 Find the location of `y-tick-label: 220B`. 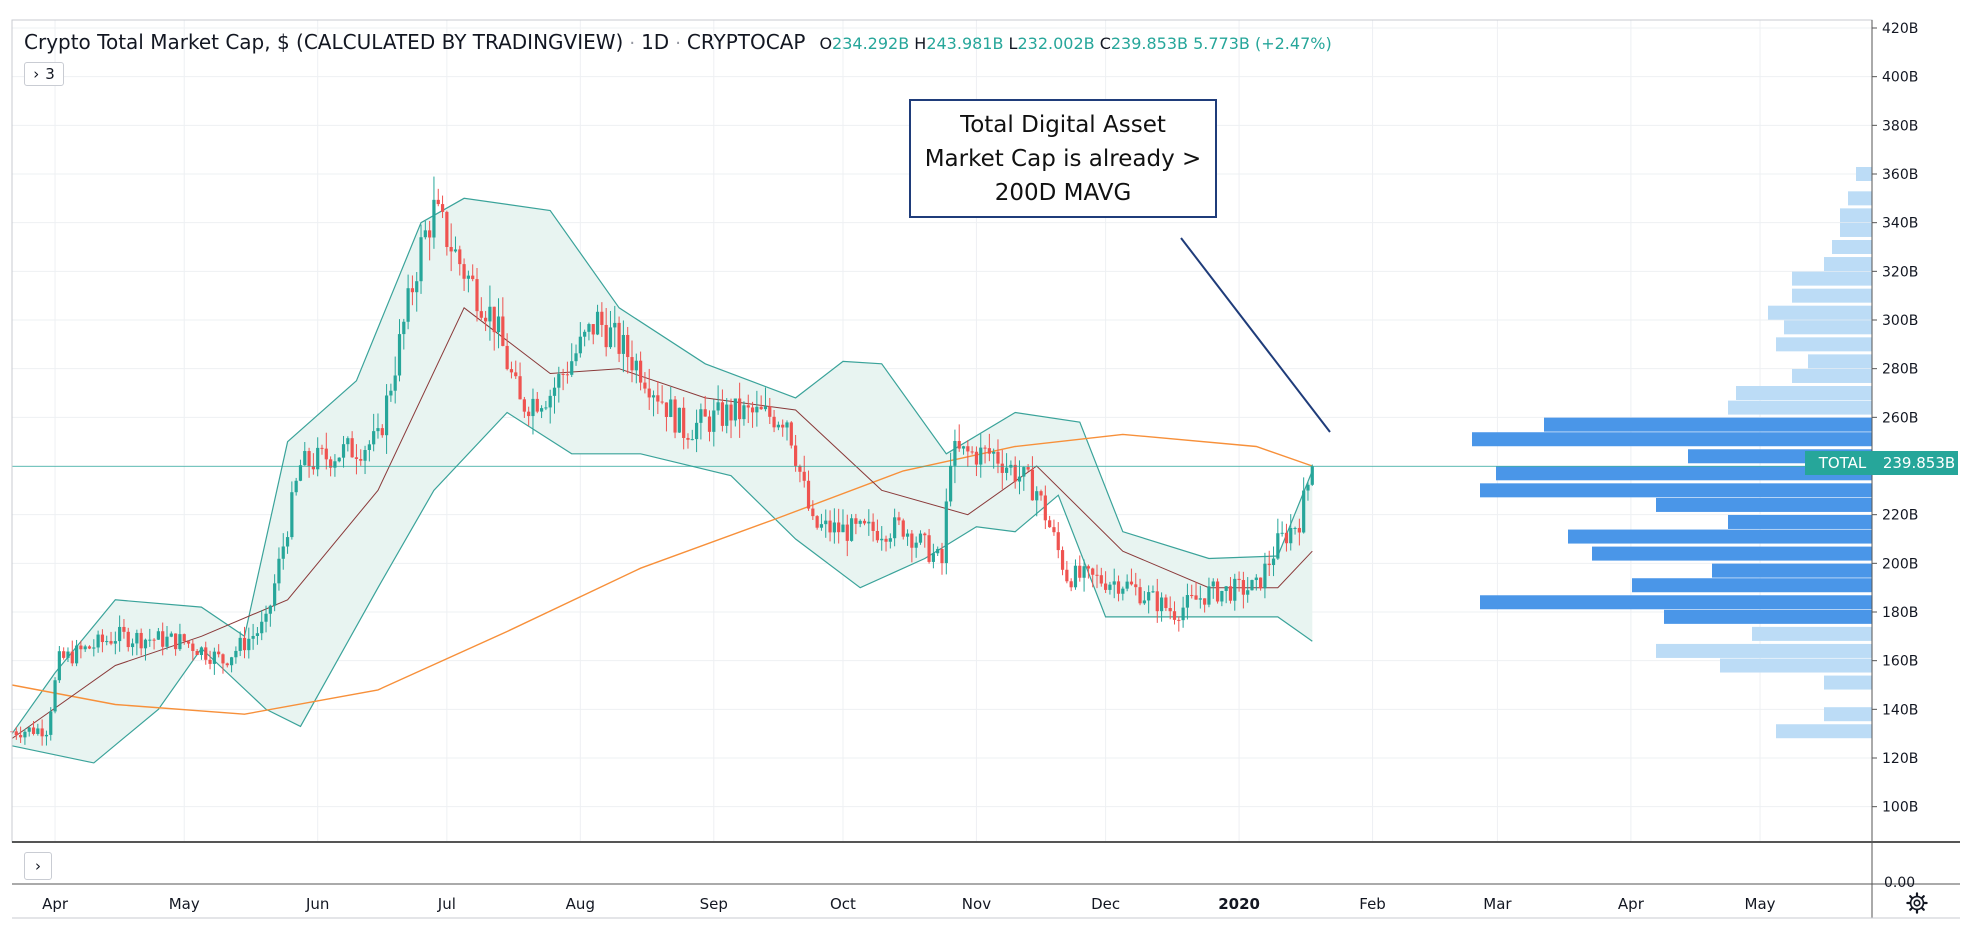

y-tick-label: 220B is located at coordinates (1900, 516).